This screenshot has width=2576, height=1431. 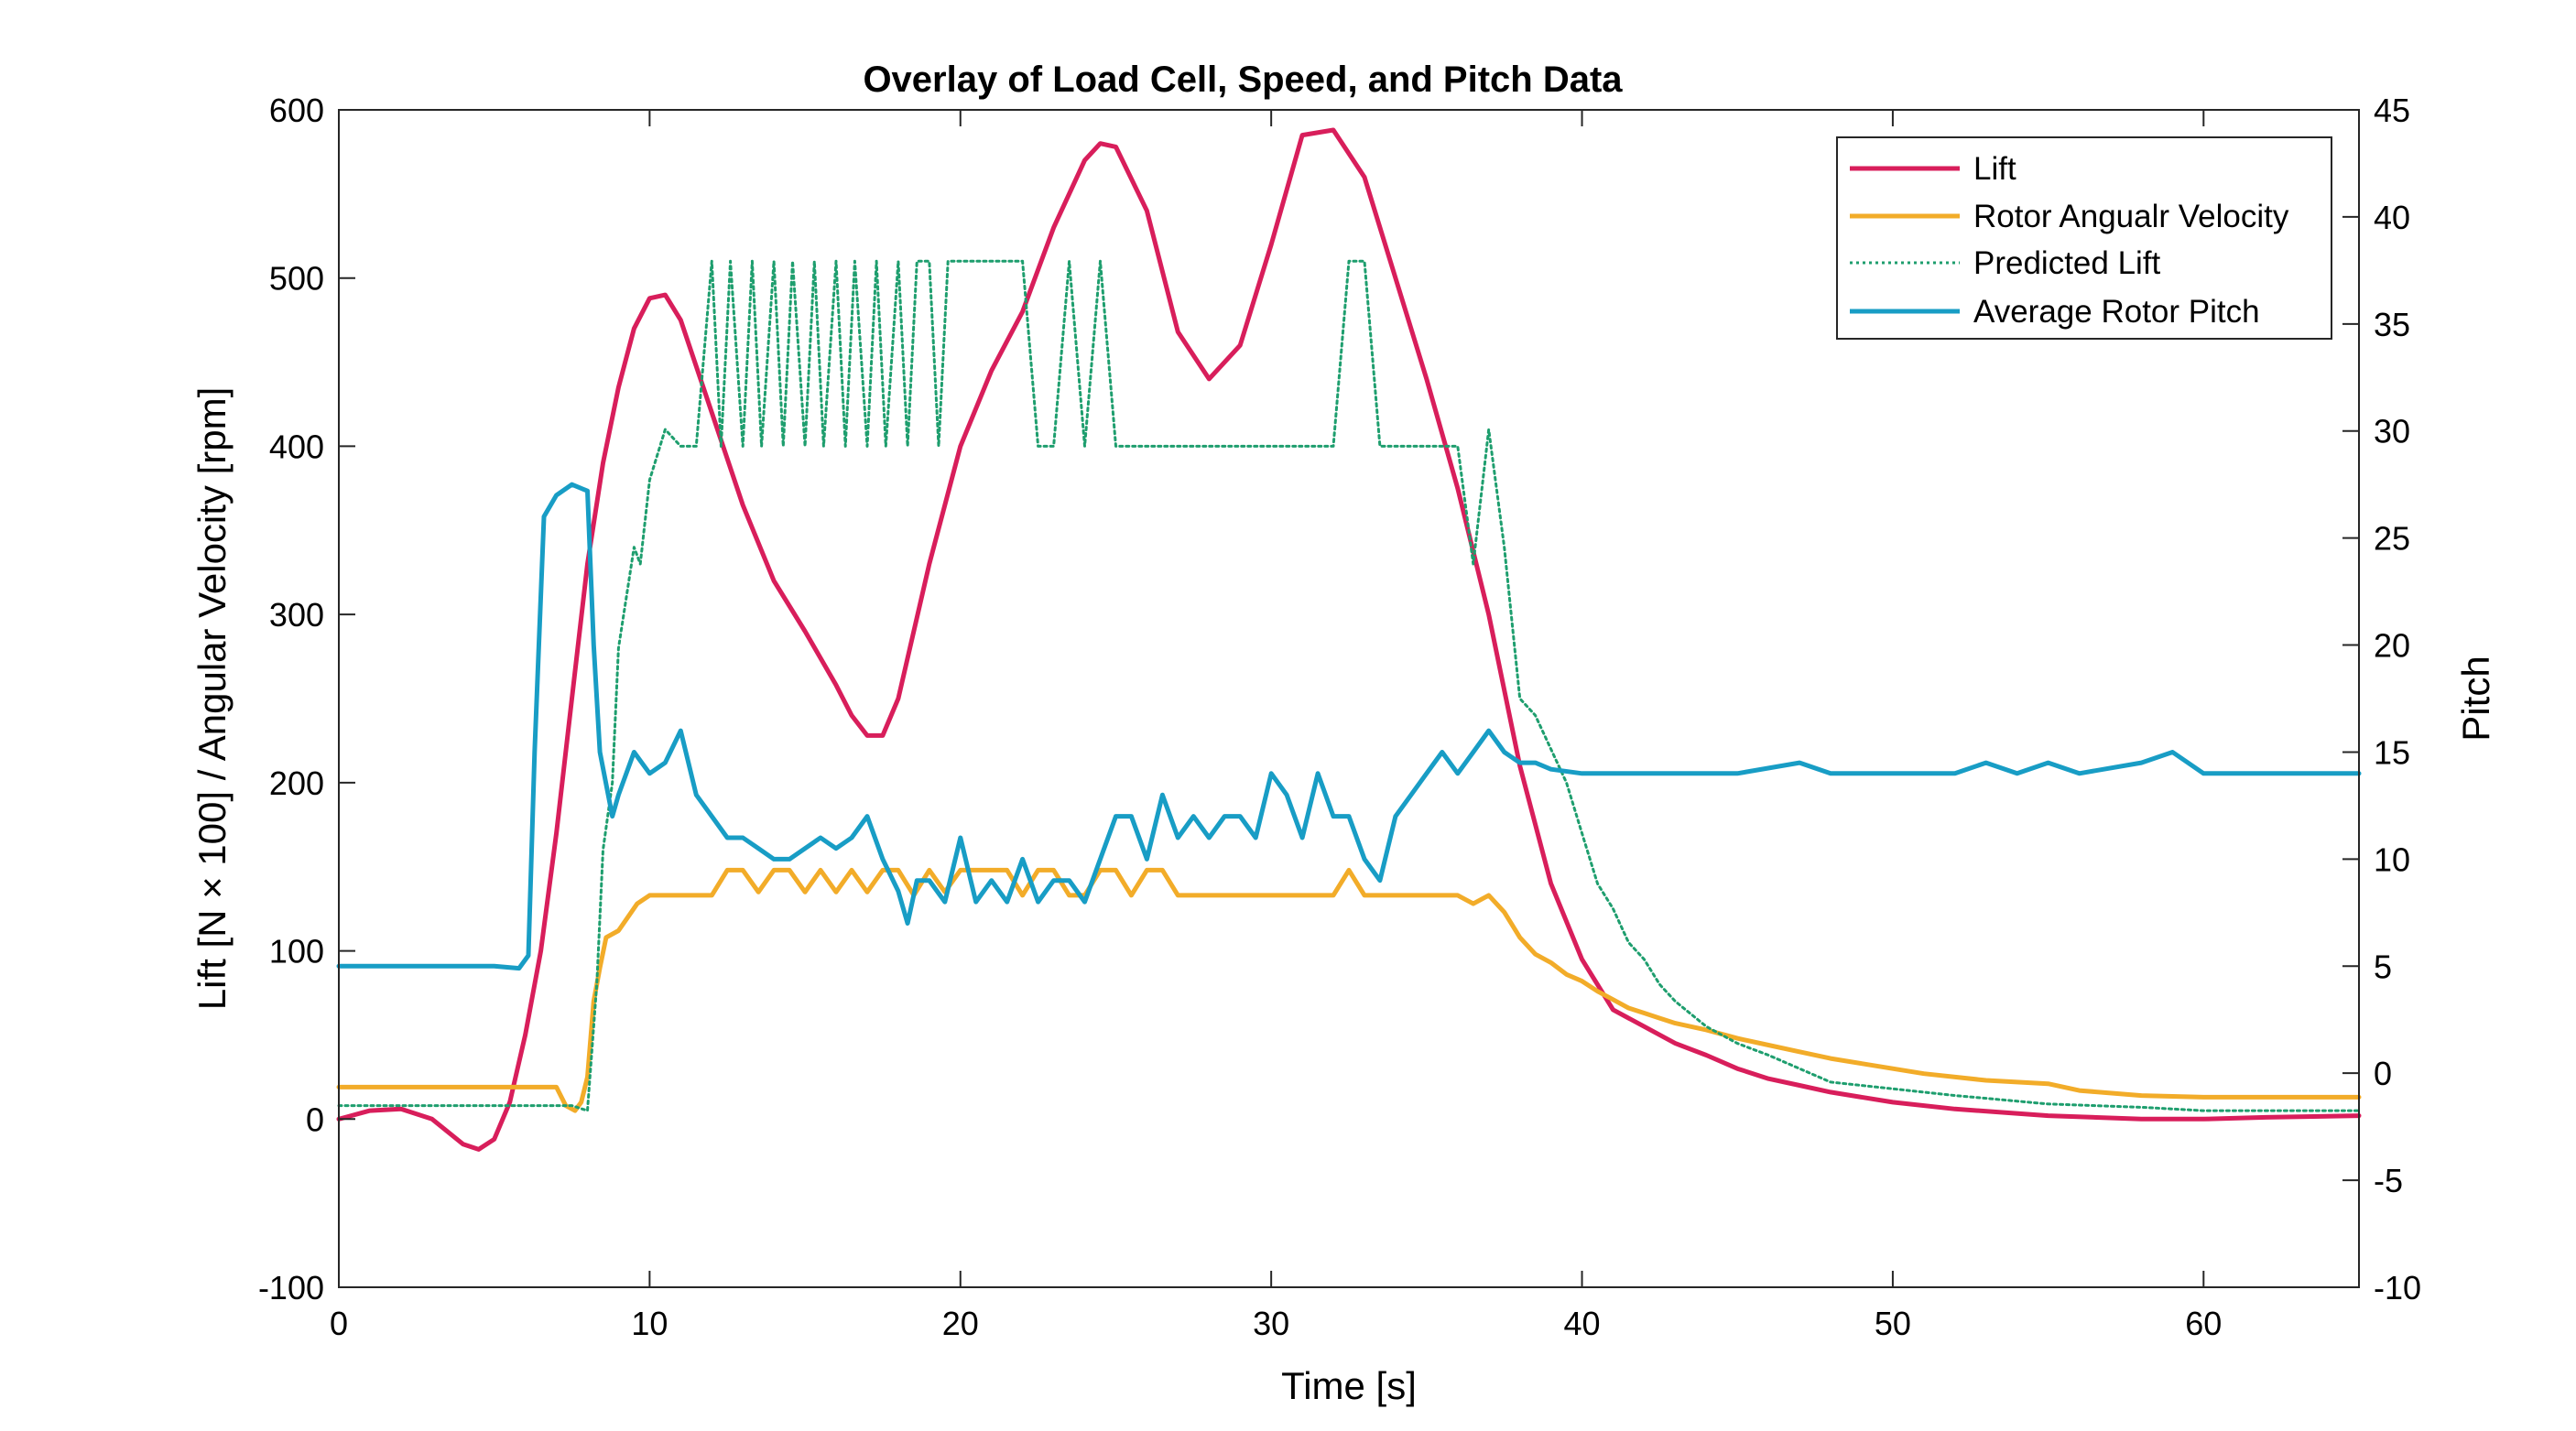 I want to click on y-tick-label-right: 40, so click(x=2392, y=217).